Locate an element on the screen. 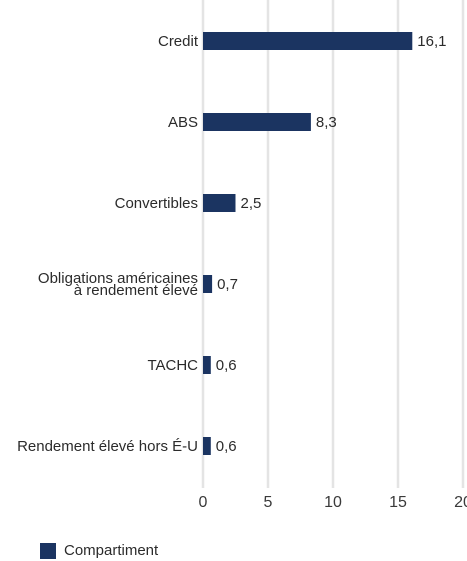 The width and height of the screenshot is (467, 561). x-tick-label: 0 is located at coordinates (203, 502).